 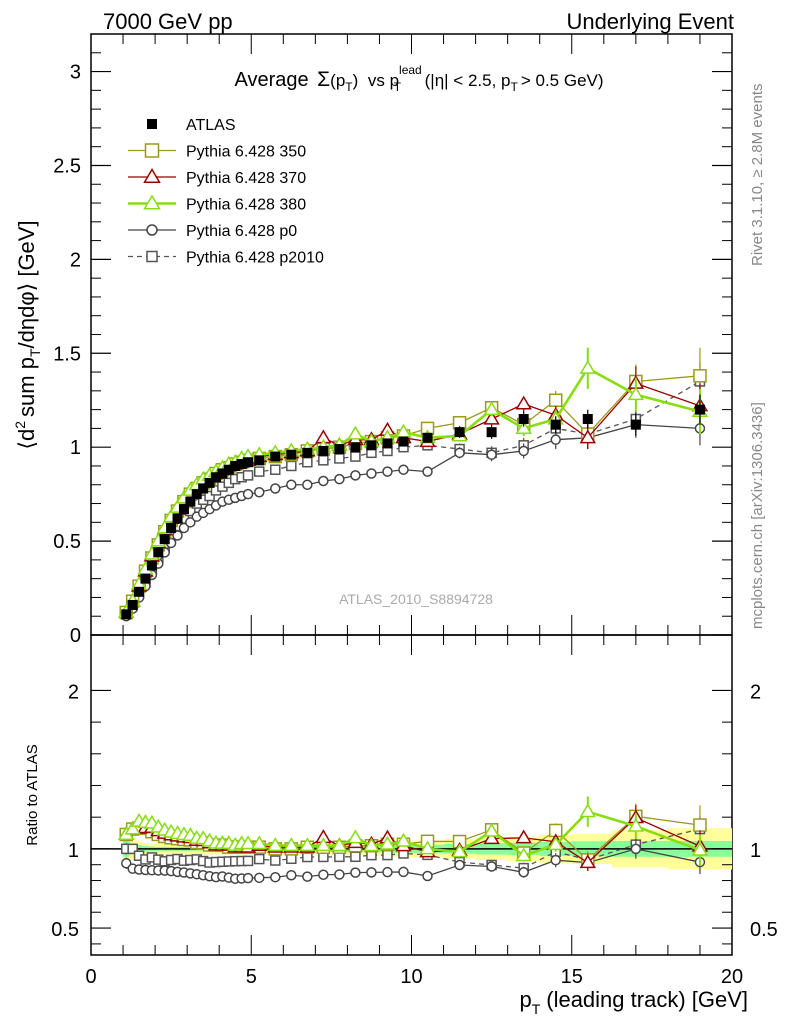 What do you see at coordinates (73, 692) in the screenshot?
I see `ratio-y-tick-label-left: 2` at bounding box center [73, 692].